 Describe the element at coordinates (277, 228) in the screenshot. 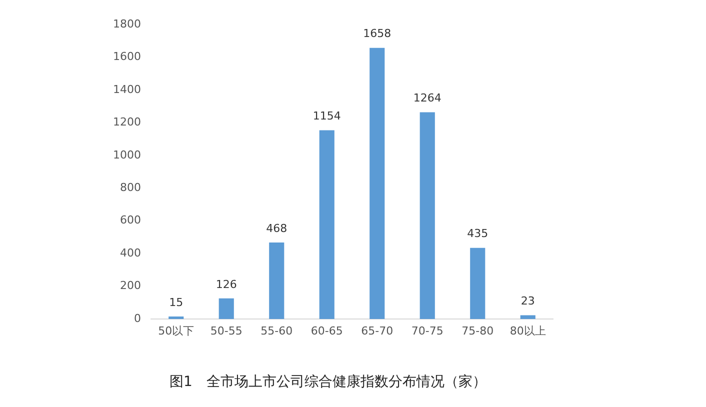

I see `data-label: 468` at that location.